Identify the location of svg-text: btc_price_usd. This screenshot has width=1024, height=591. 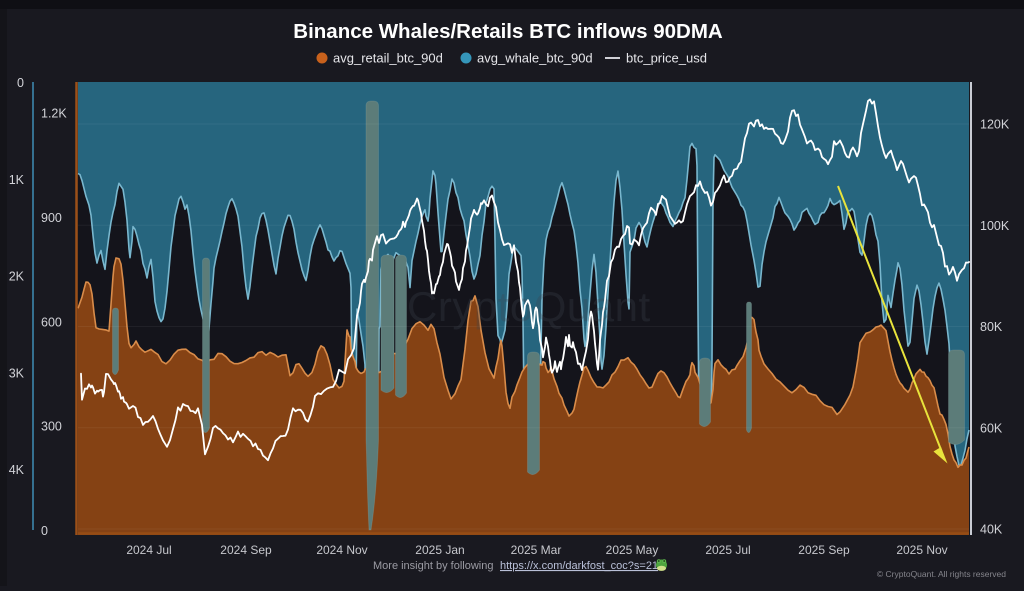
(666, 58).